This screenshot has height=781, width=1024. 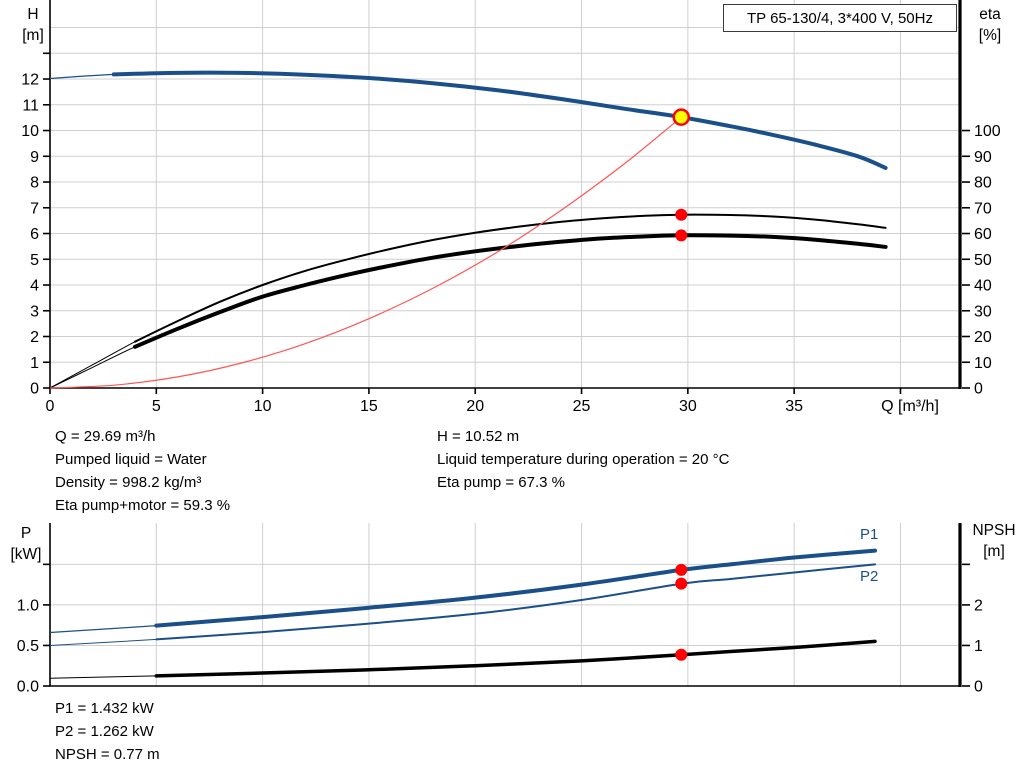 I want to click on p-axis-label: P [kW], so click(x=26, y=544).